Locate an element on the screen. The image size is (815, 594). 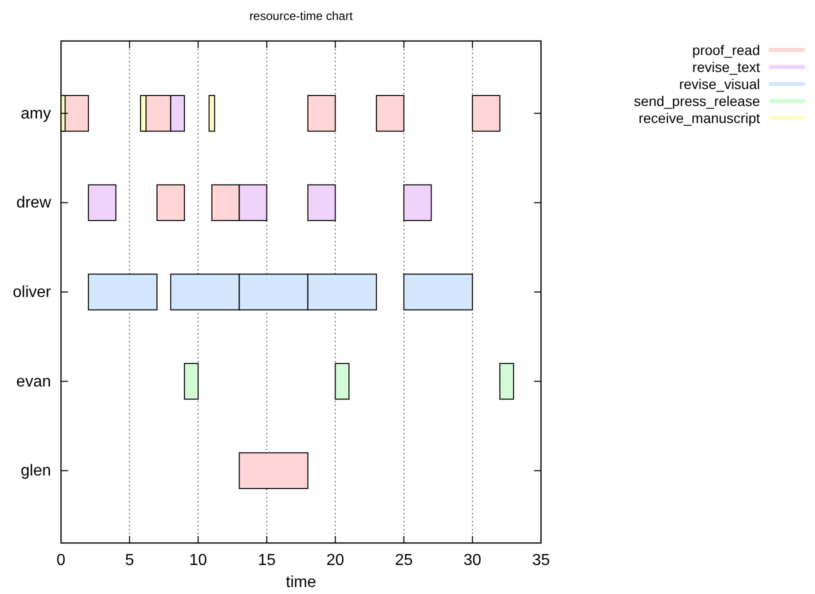
legend-label: proof_read is located at coordinates (726, 50).